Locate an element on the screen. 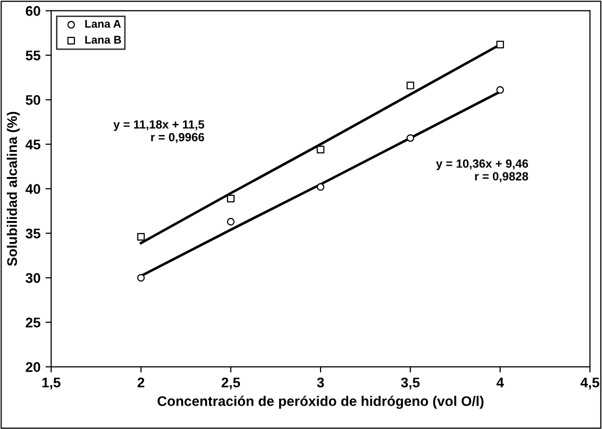  y-tick-label: 60 is located at coordinates (33, 11).